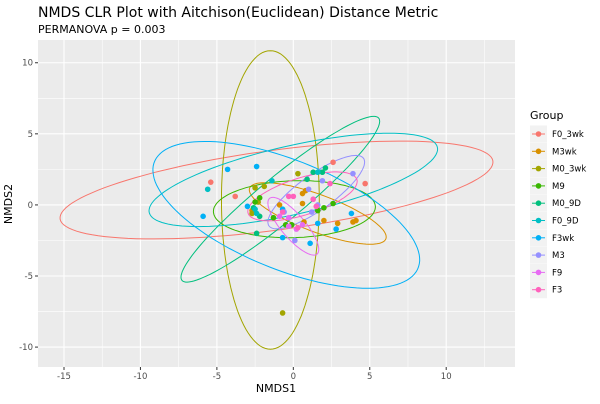  I want to click on x-tick-label: -15, so click(64, 377).